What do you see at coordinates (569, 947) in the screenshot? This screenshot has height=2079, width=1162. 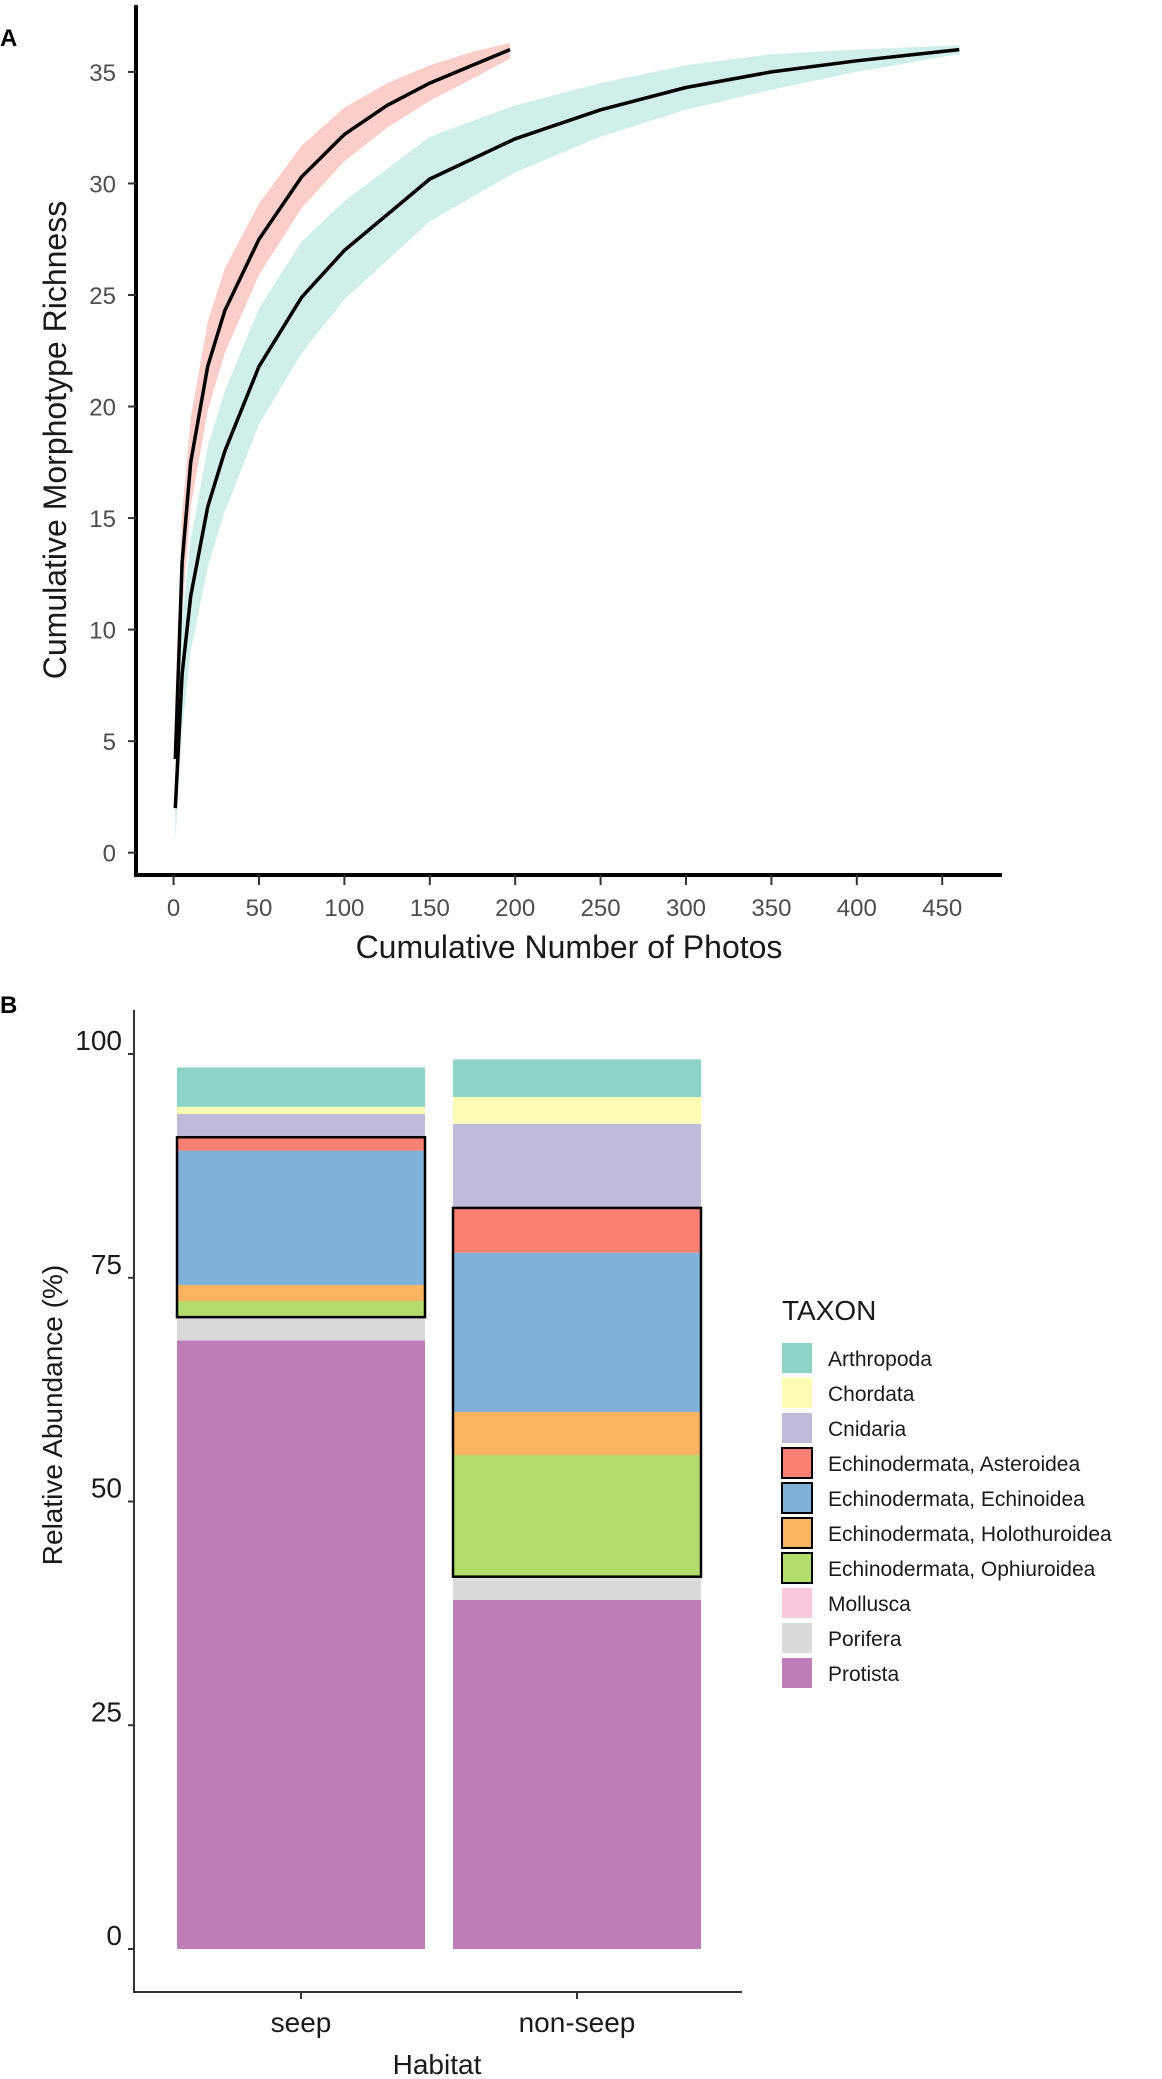 I see `panel-a-x-axis-title: Cumulative Number of Photos` at bounding box center [569, 947].